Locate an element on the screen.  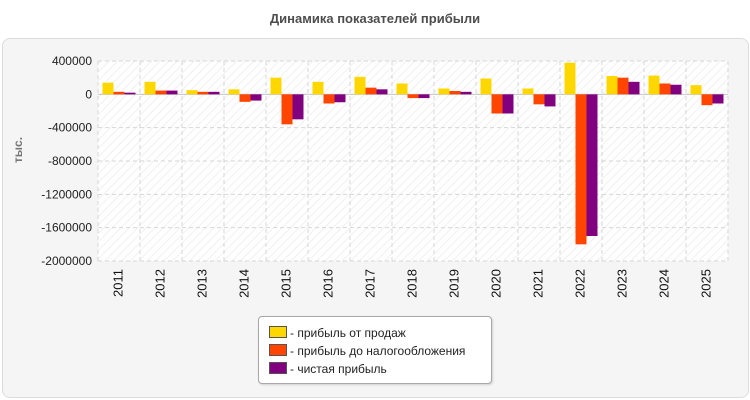
bar-3-2021 is located at coordinates (550, 100).